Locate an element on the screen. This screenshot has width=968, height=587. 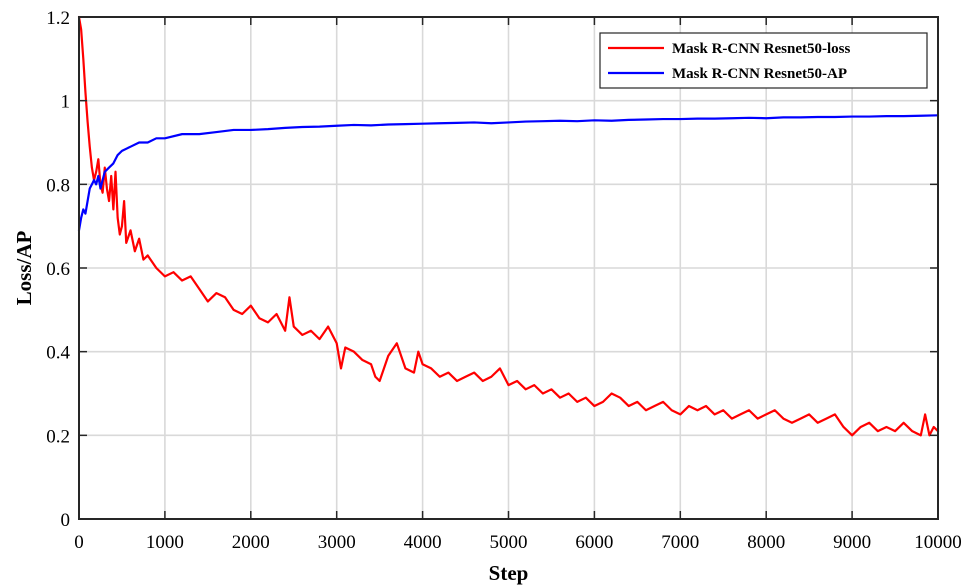
y-tick-label: 0.8 is located at coordinates (58, 185).